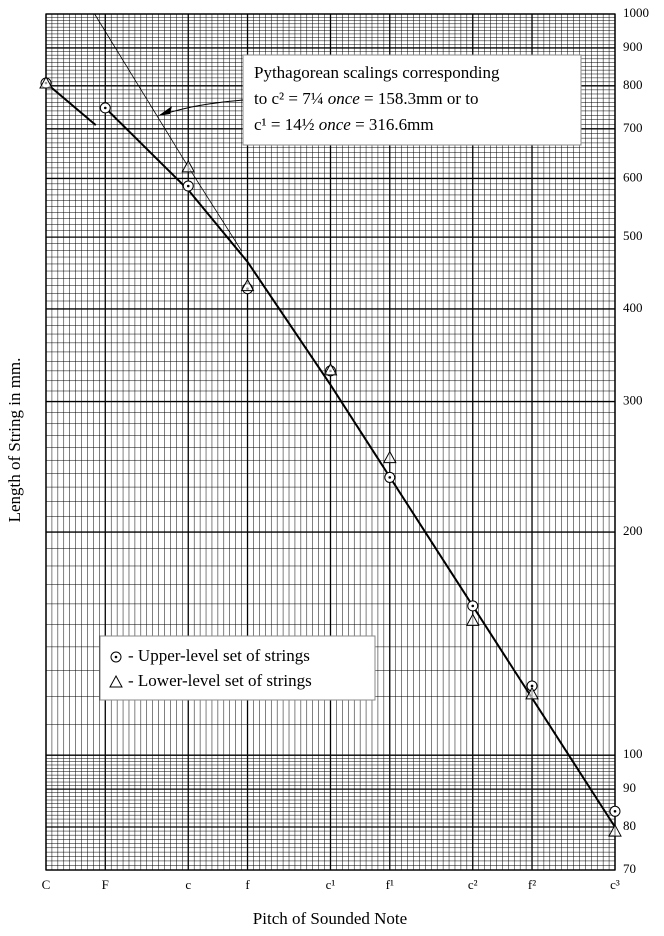 Image resolution: width=664 pixels, height=936 pixels. I want to click on y-tick-label: 70, so click(629, 868).